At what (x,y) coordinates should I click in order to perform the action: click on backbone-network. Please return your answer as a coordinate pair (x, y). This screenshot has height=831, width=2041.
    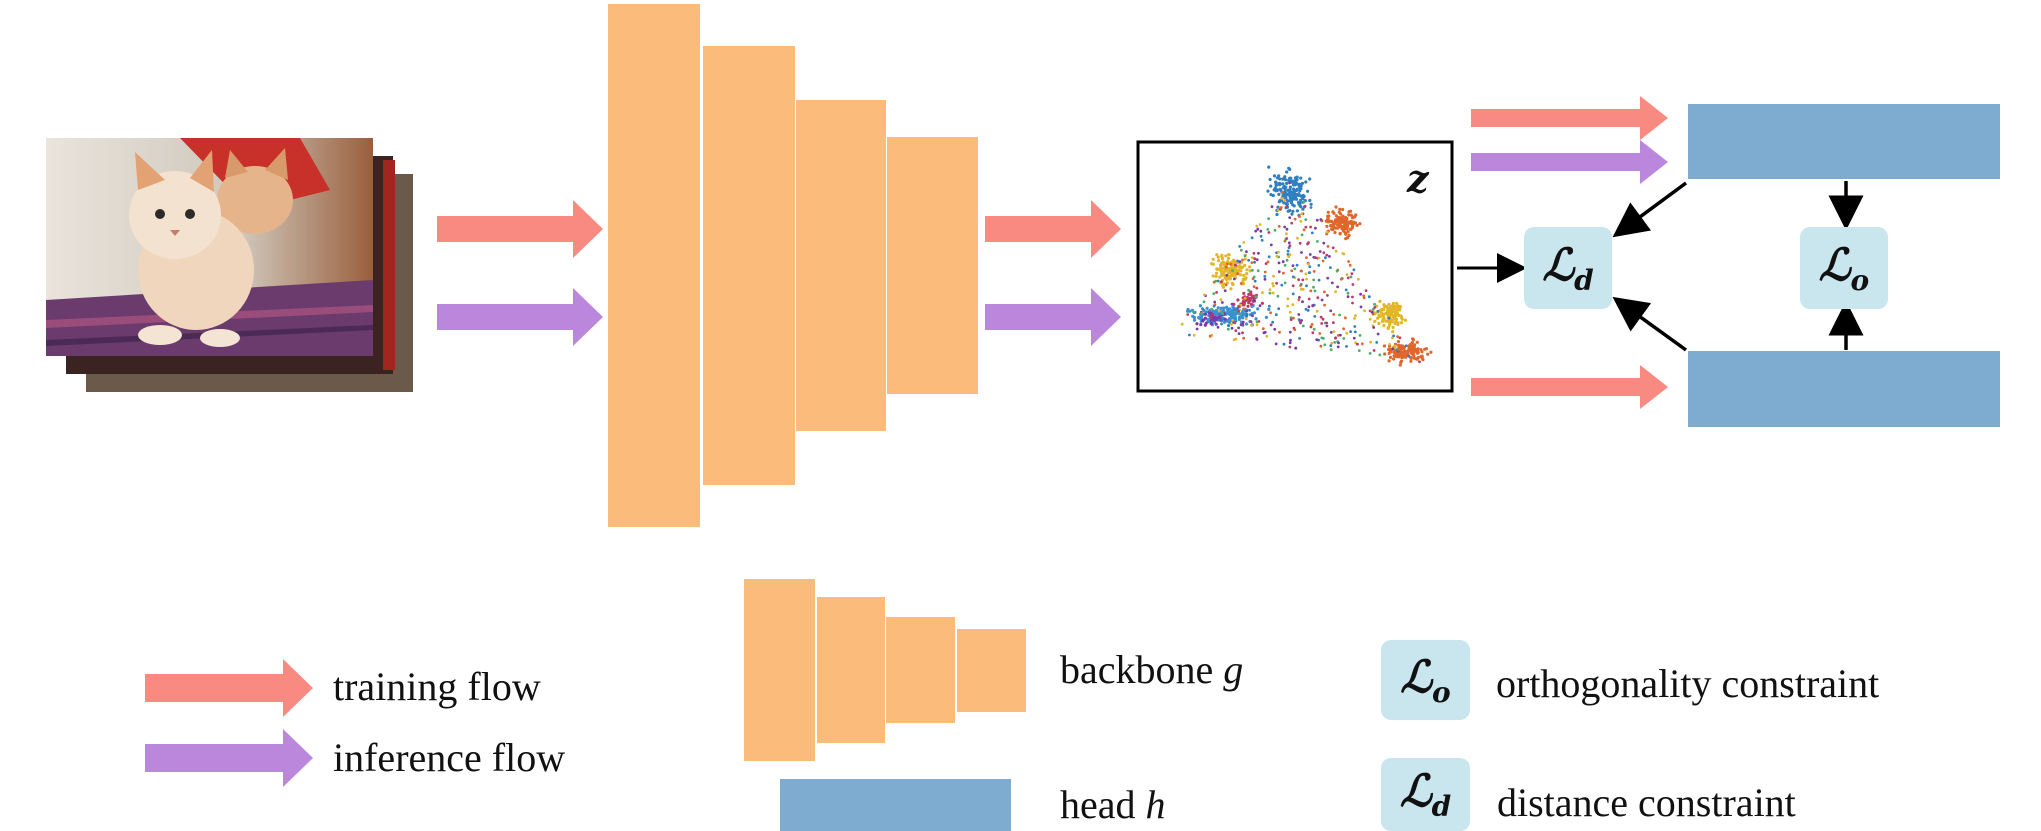
    Looking at the image, I should click on (793, 265).